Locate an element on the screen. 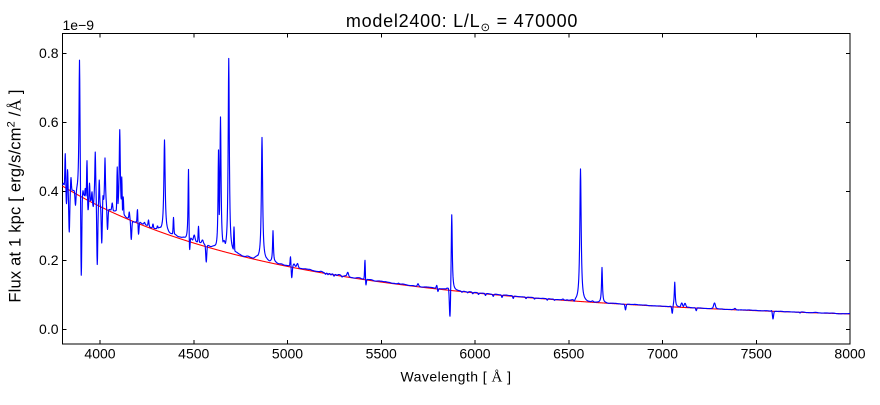  svg-text: 4500 is located at coordinates (193, 354).